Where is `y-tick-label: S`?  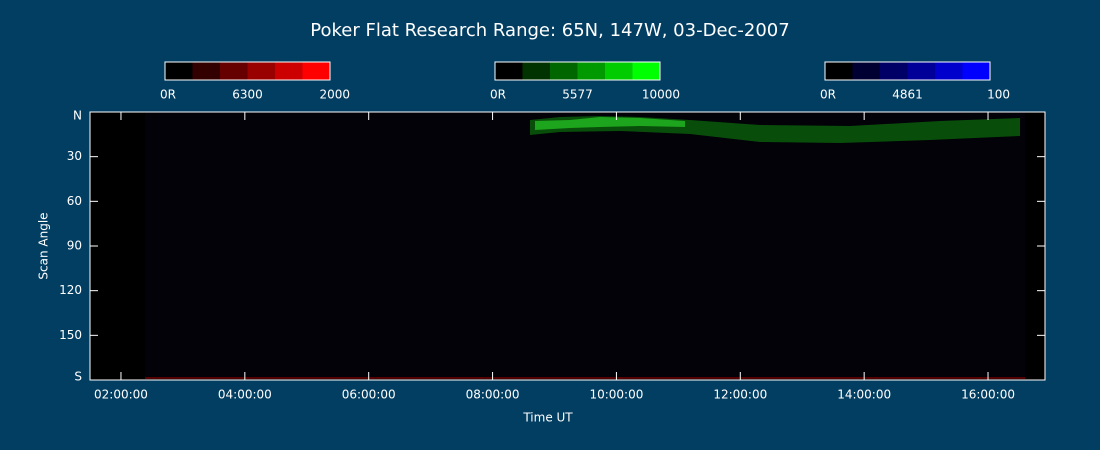
y-tick-label: S is located at coordinates (78, 377).